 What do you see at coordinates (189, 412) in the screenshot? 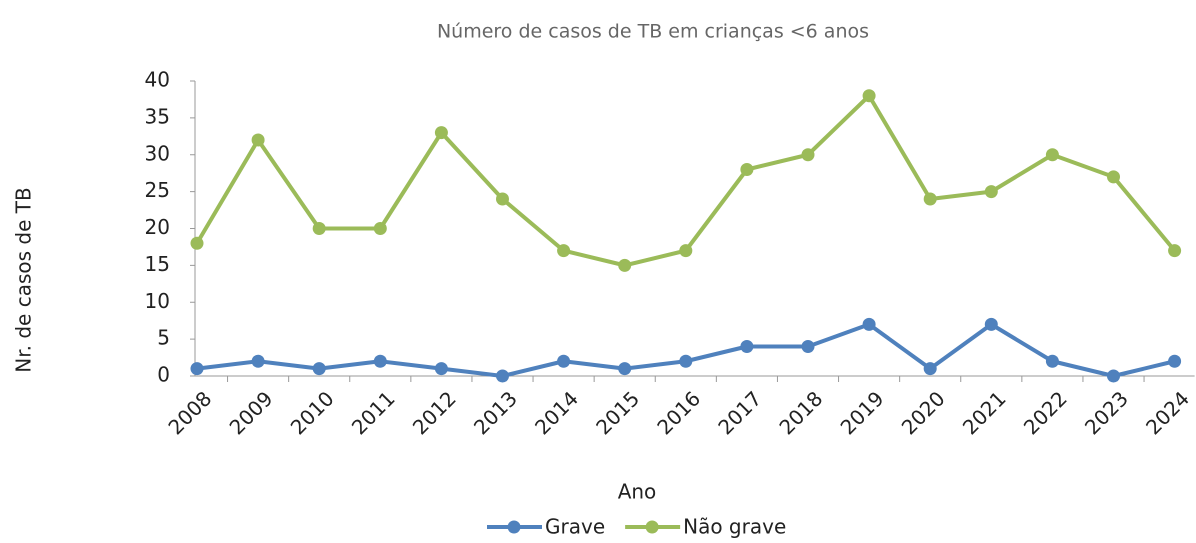
I see `x-tick-label: 2008` at bounding box center [189, 412].